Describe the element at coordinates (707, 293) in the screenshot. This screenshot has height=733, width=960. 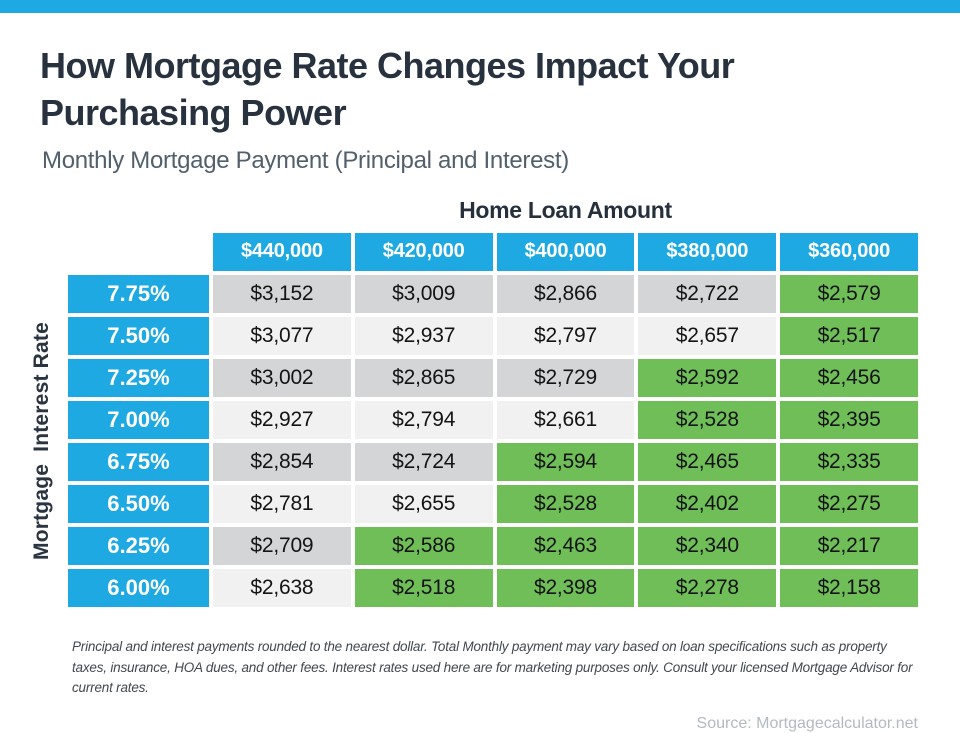
I see `payment-cell: $2,722` at that location.